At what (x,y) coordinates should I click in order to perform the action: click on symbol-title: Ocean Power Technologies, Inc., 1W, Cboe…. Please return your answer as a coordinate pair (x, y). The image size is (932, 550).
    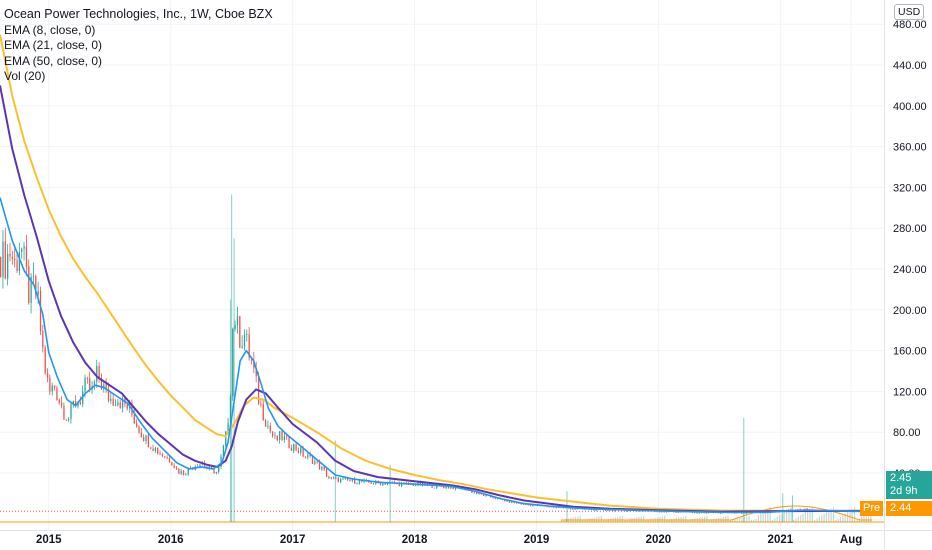
    Looking at the image, I should click on (138, 14).